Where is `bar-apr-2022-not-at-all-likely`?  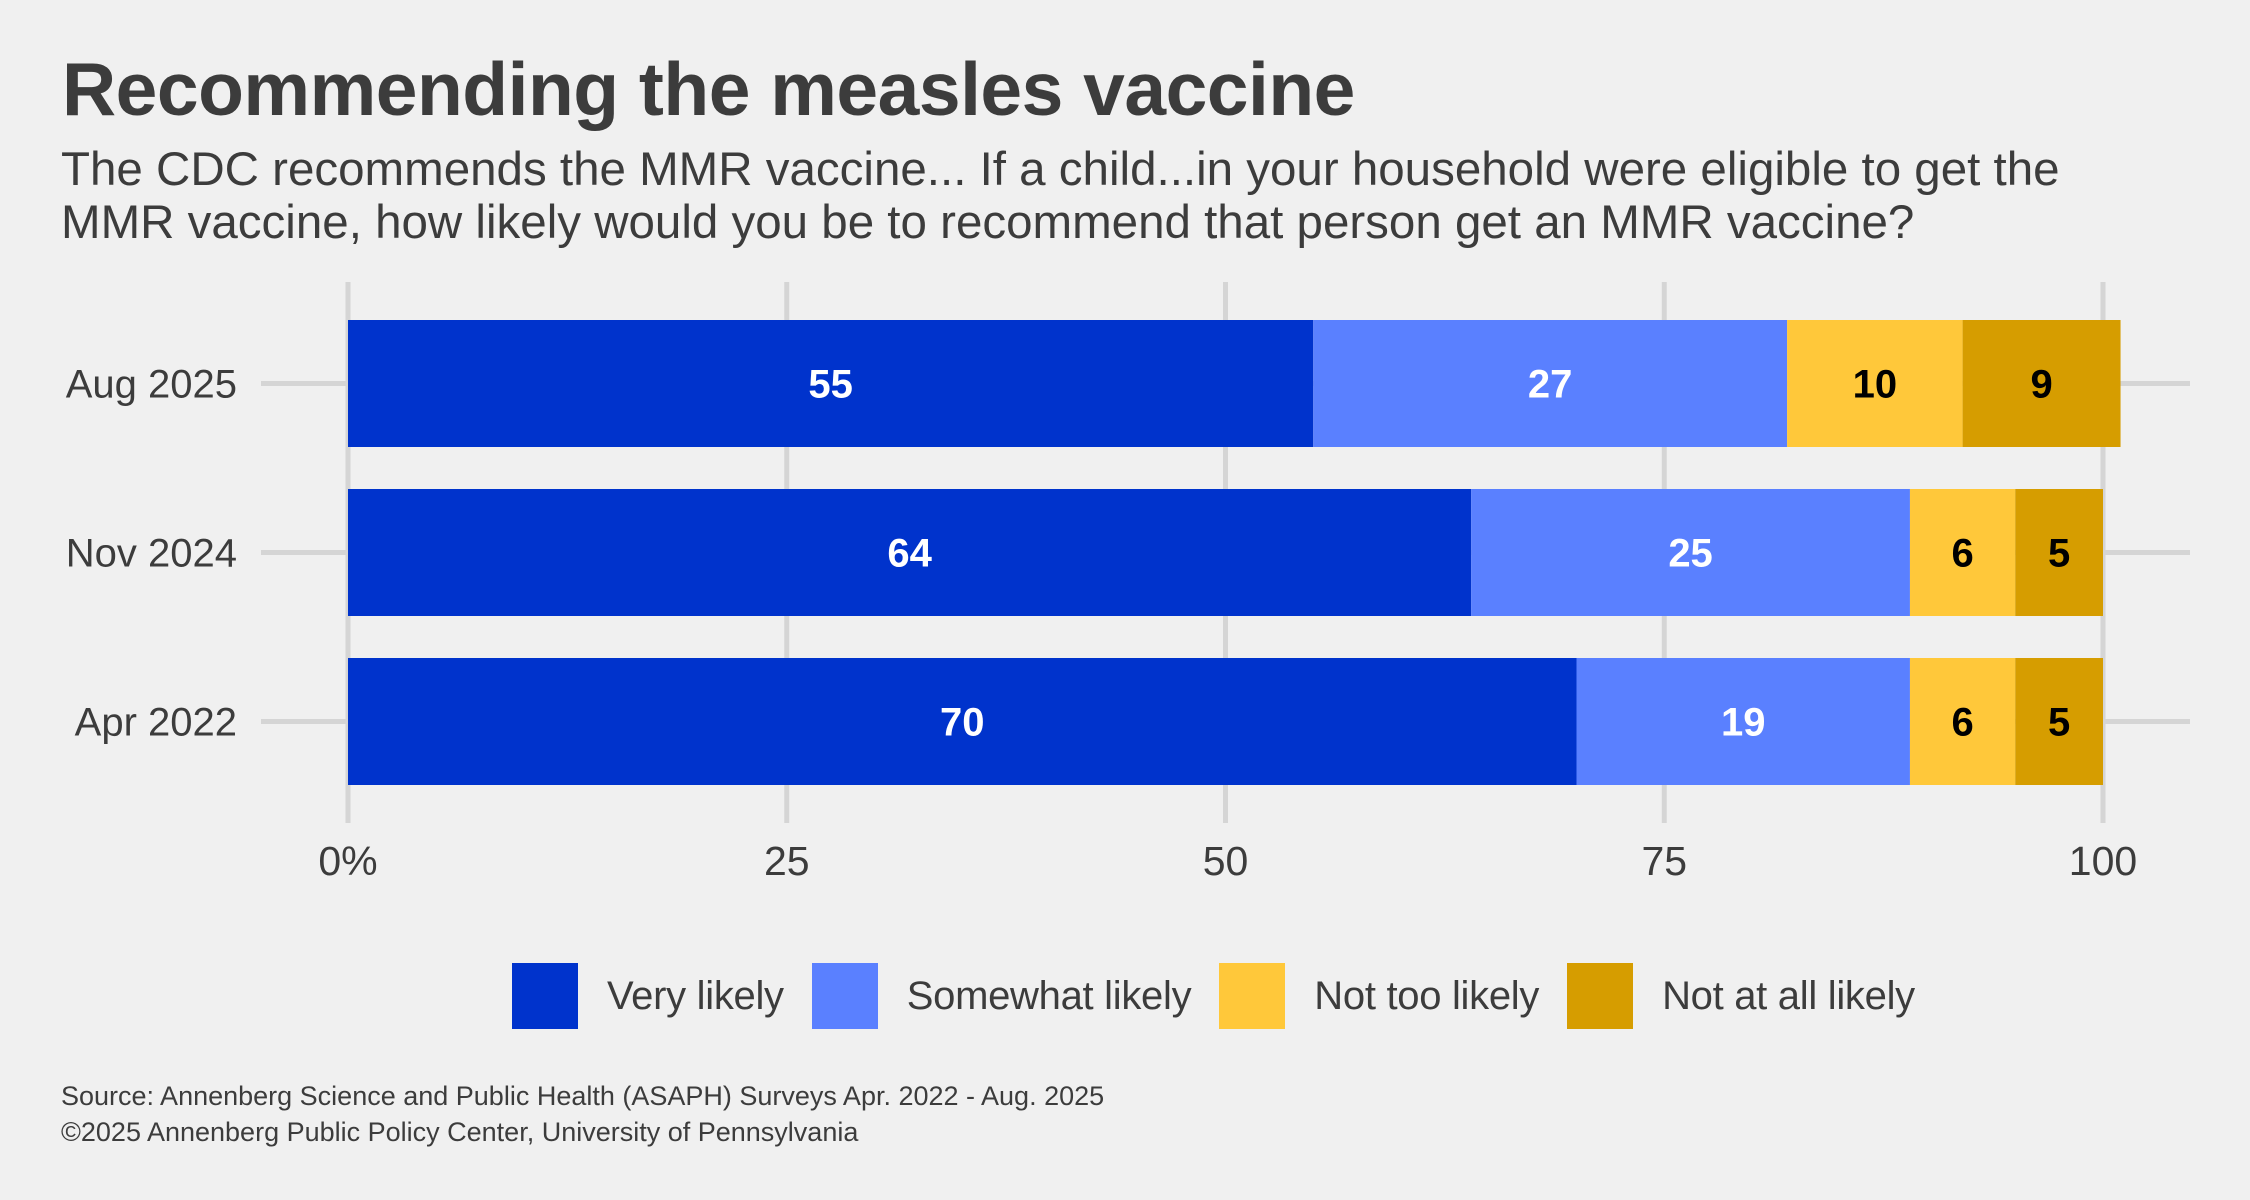 bar-apr-2022-not-at-all-likely is located at coordinates (2059, 721).